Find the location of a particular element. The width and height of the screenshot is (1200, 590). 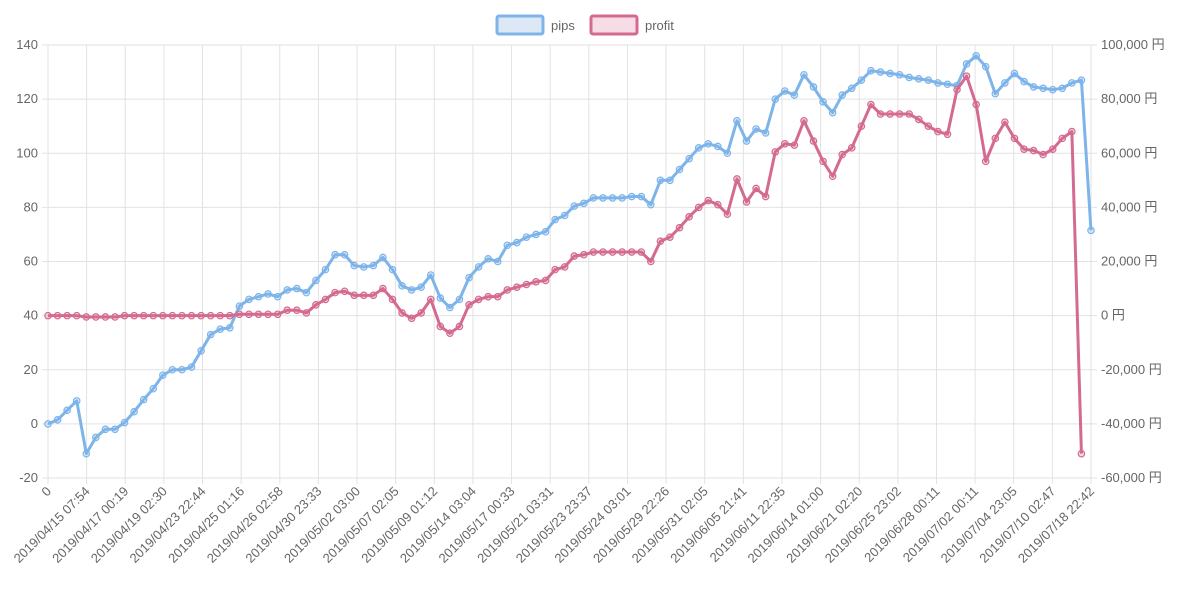

legend-label-pips: pips is located at coordinates (563, 25).